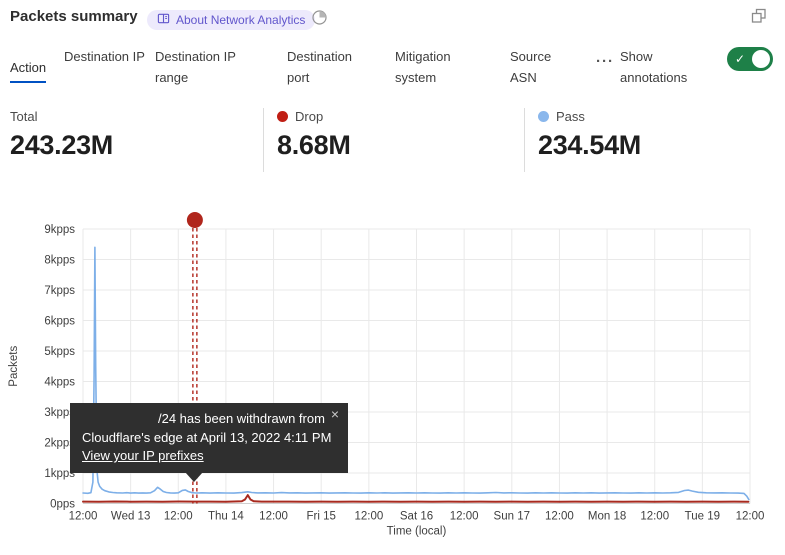 This screenshot has height=555, width=785. I want to click on about-network-analytics-badge: About Network Analytics, so click(231, 20).